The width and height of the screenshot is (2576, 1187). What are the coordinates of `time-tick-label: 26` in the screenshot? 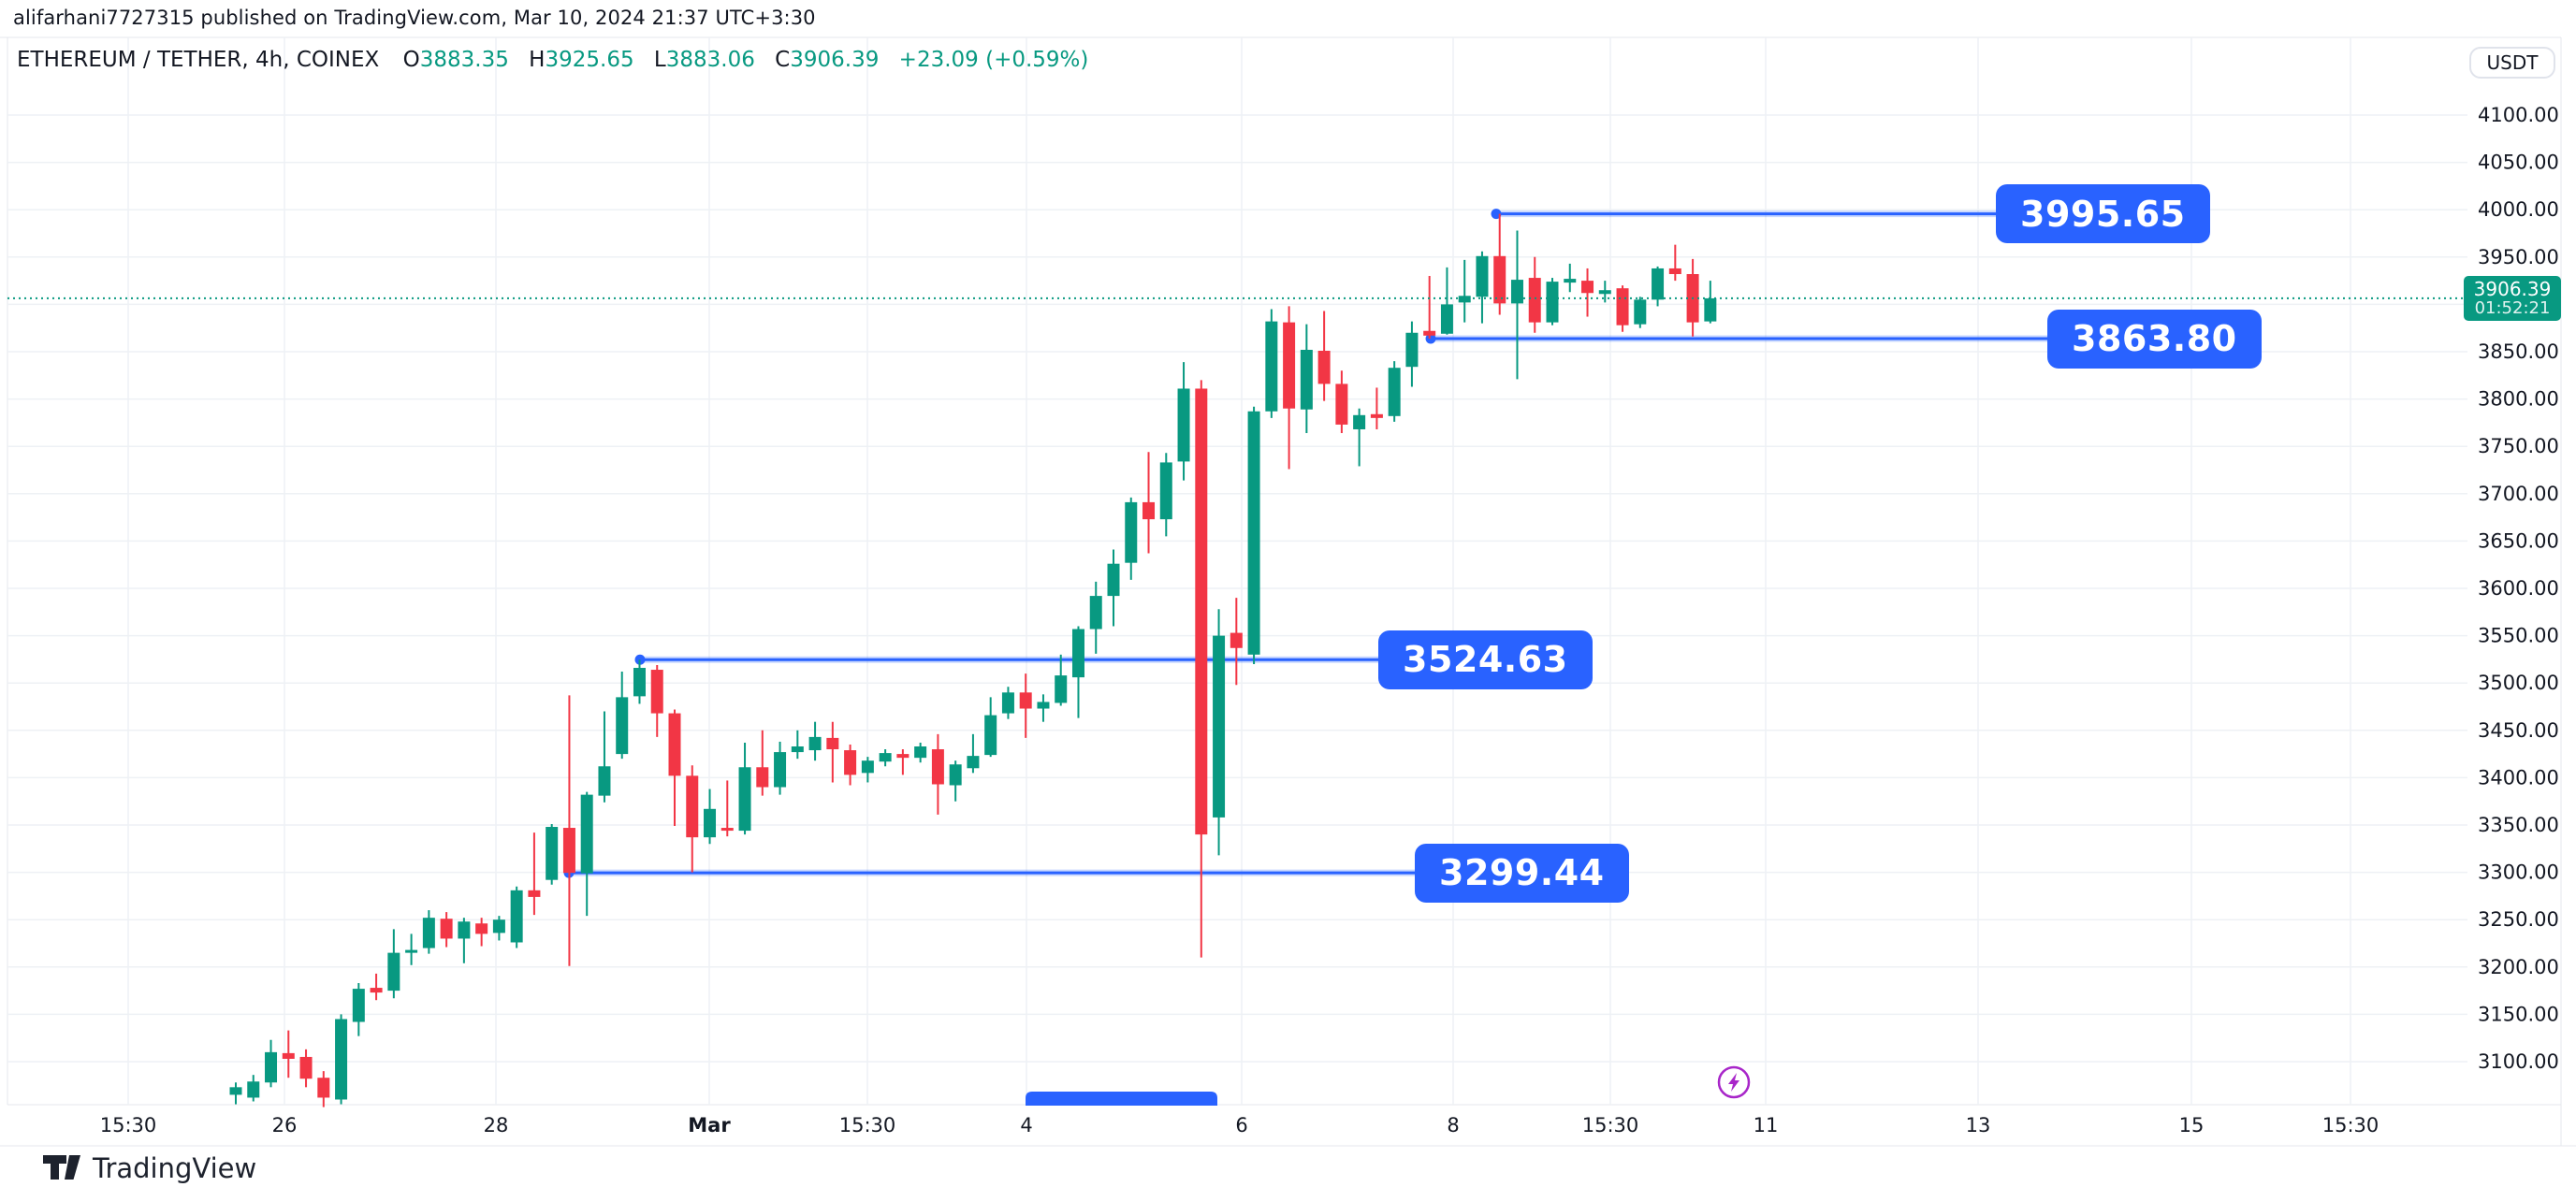 It's located at (285, 1125).